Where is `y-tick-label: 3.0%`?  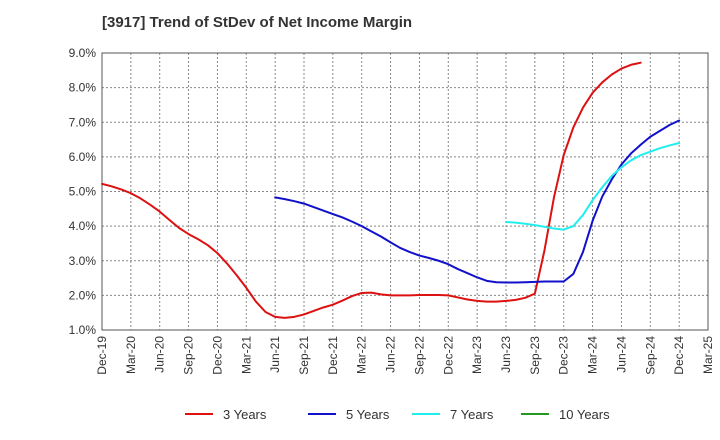
y-tick-label: 3.0% is located at coordinates (83, 261).